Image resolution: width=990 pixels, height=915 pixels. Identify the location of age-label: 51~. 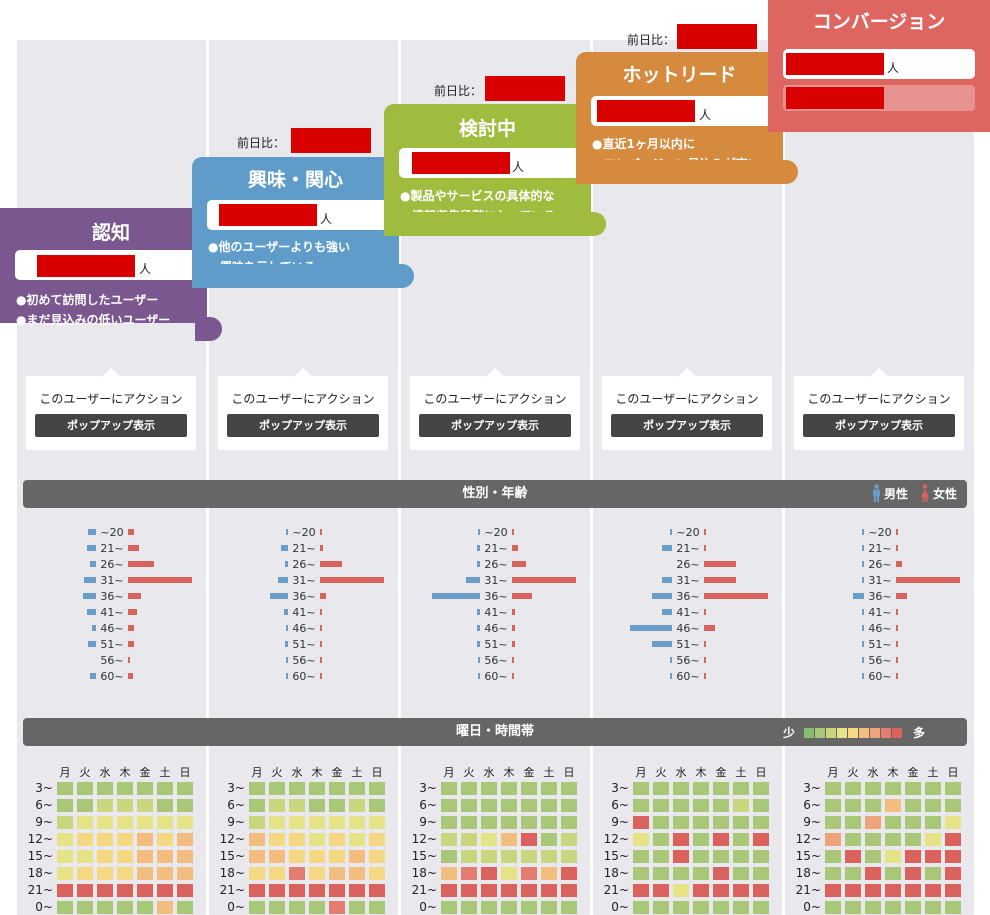
(688, 644).